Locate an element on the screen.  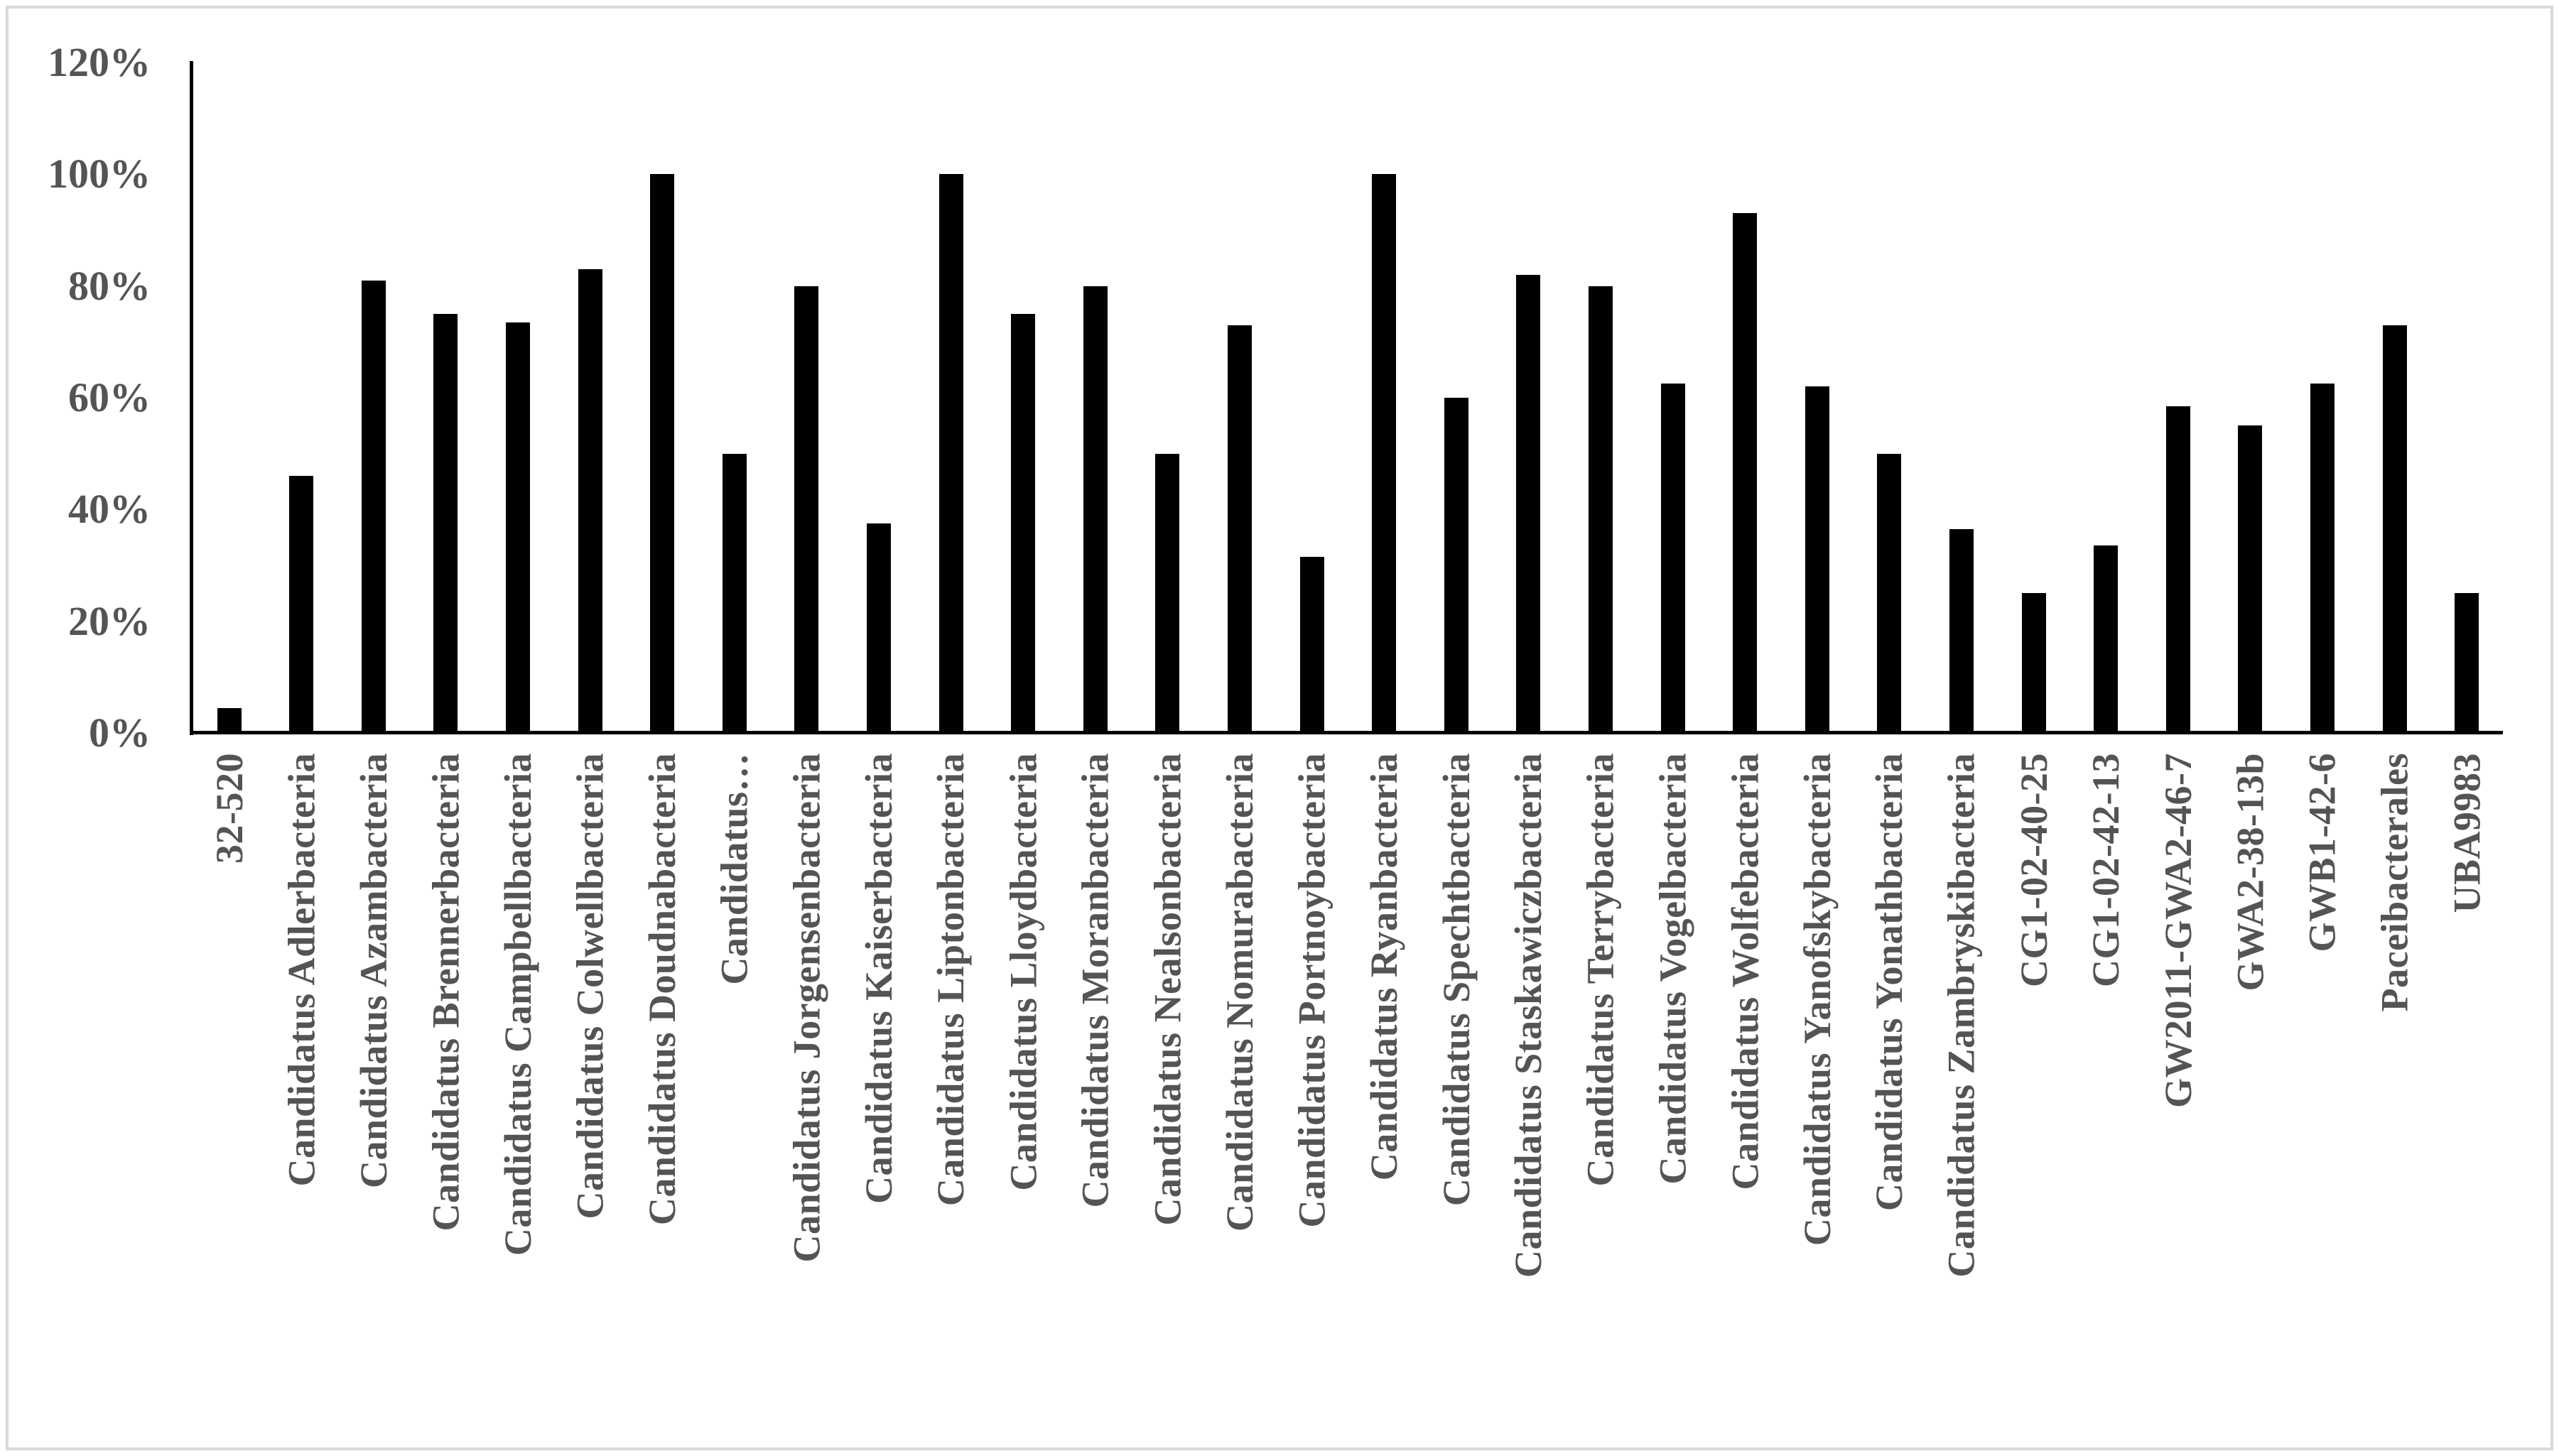
x-tick-label: Candidatus Campbellbacteria is located at coordinates (517, 1004).